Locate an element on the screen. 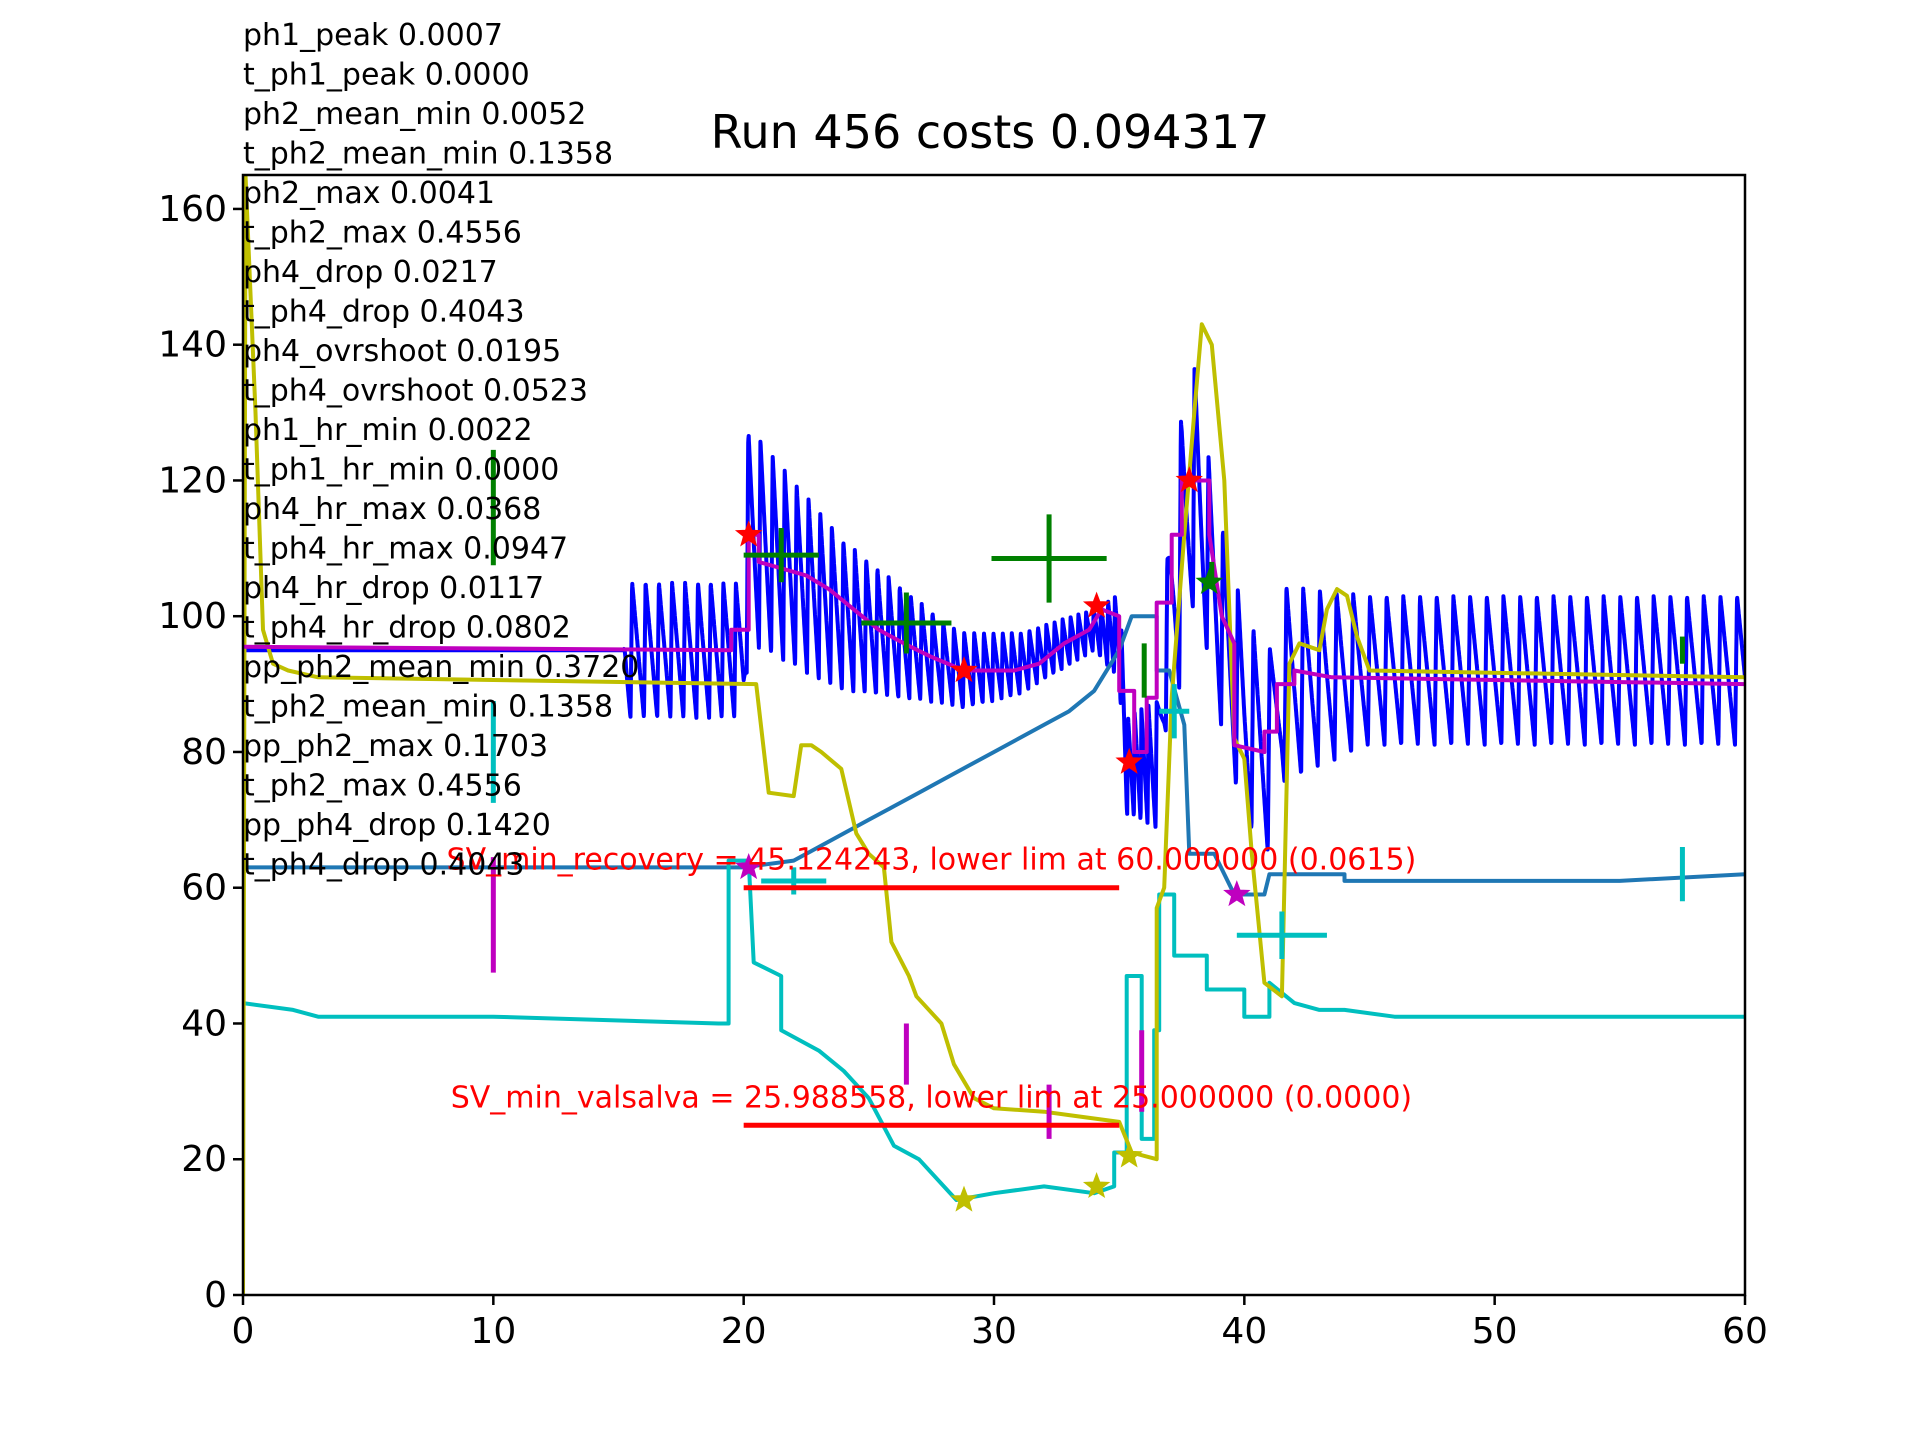  y-tick-label: 100 is located at coordinates (192, 616).